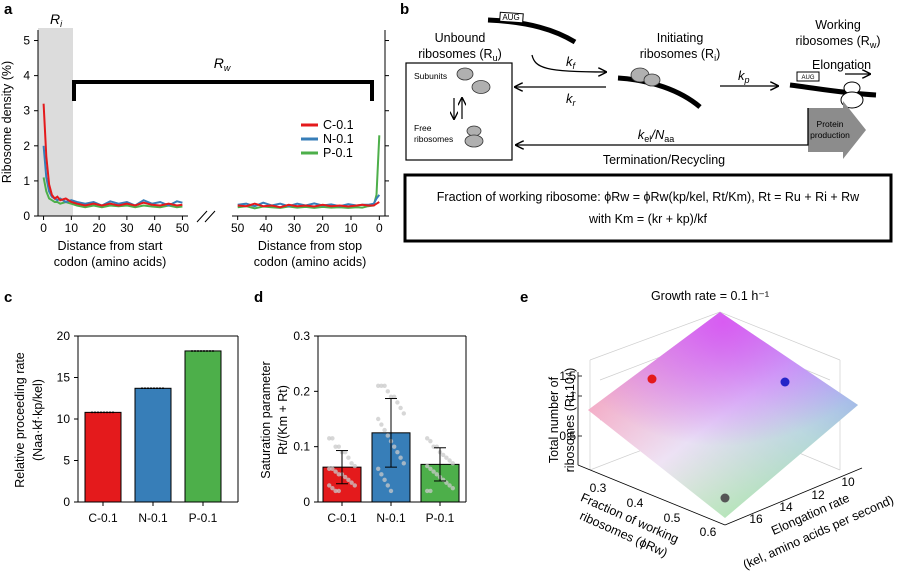  I want to click on x-tick-label-start: 20, so click(99, 228).